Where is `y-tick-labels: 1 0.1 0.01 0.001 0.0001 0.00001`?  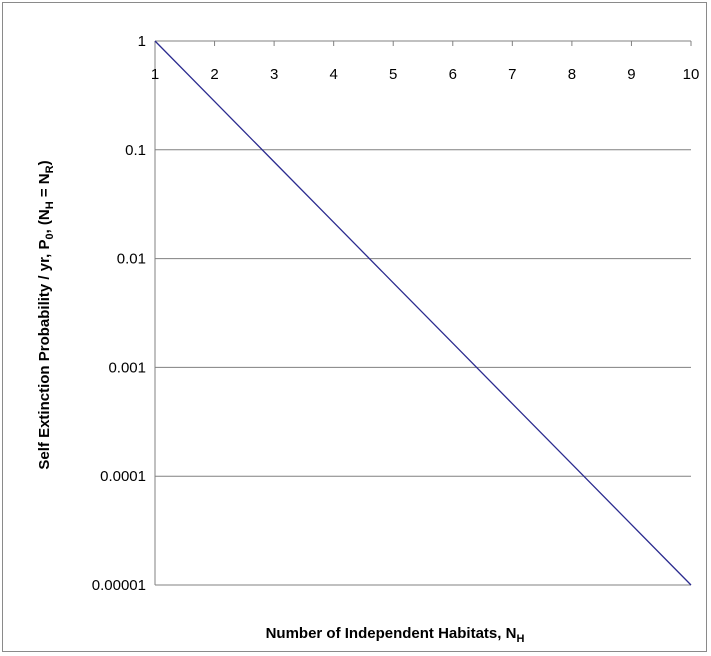 y-tick-labels: 1 0.1 0.01 0.001 0.0001 0.00001 is located at coordinates (119, 313).